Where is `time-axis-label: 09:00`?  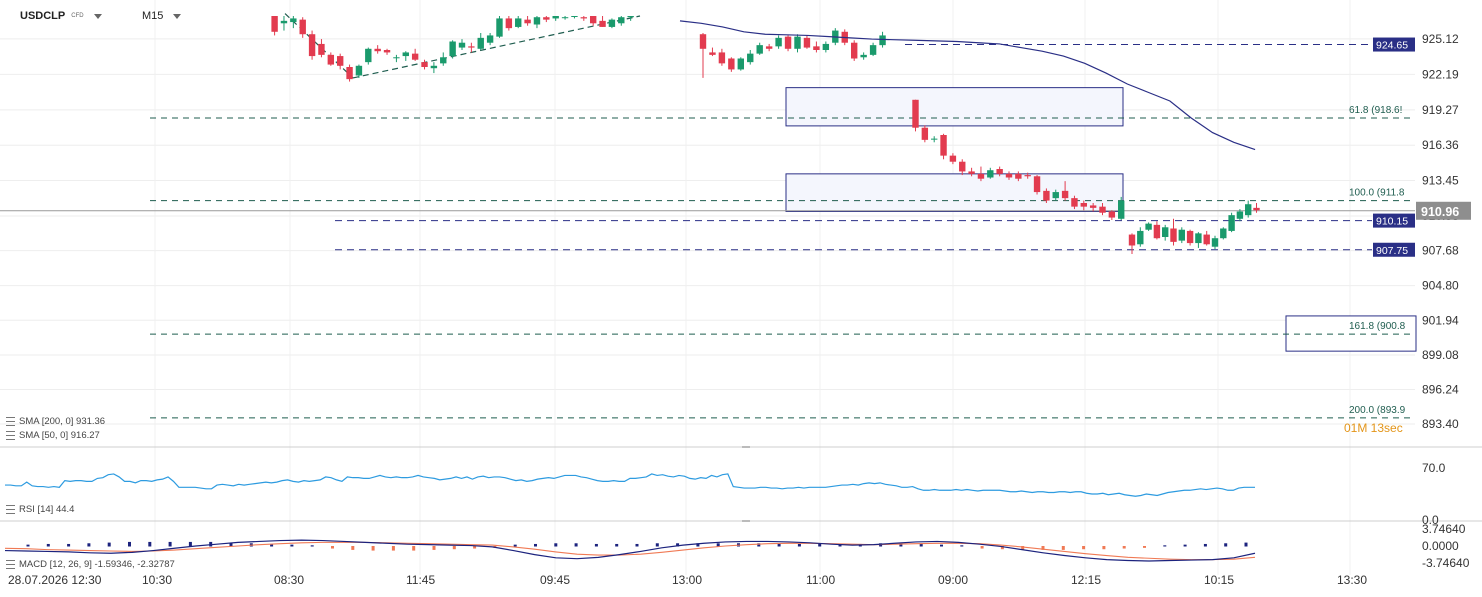
time-axis-label: 09:00 is located at coordinates (953, 580).